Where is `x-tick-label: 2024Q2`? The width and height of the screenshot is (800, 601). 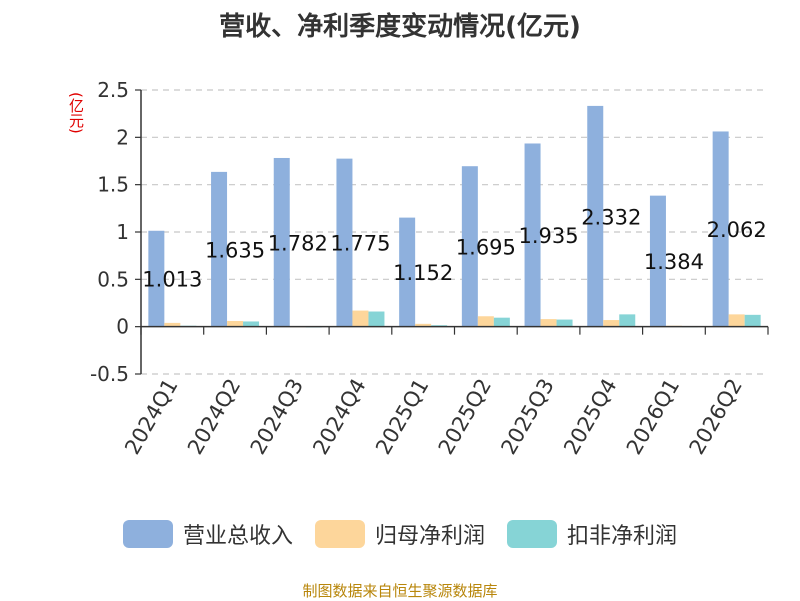 x-tick-label: 2024Q2 is located at coordinates (214, 417).